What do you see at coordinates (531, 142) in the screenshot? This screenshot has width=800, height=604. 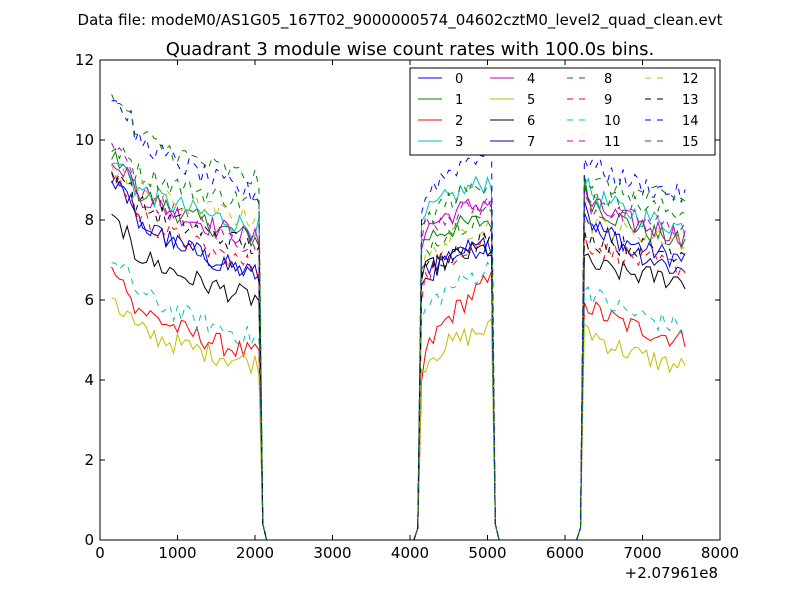 I see `legend-label-7: 7` at bounding box center [531, 142].